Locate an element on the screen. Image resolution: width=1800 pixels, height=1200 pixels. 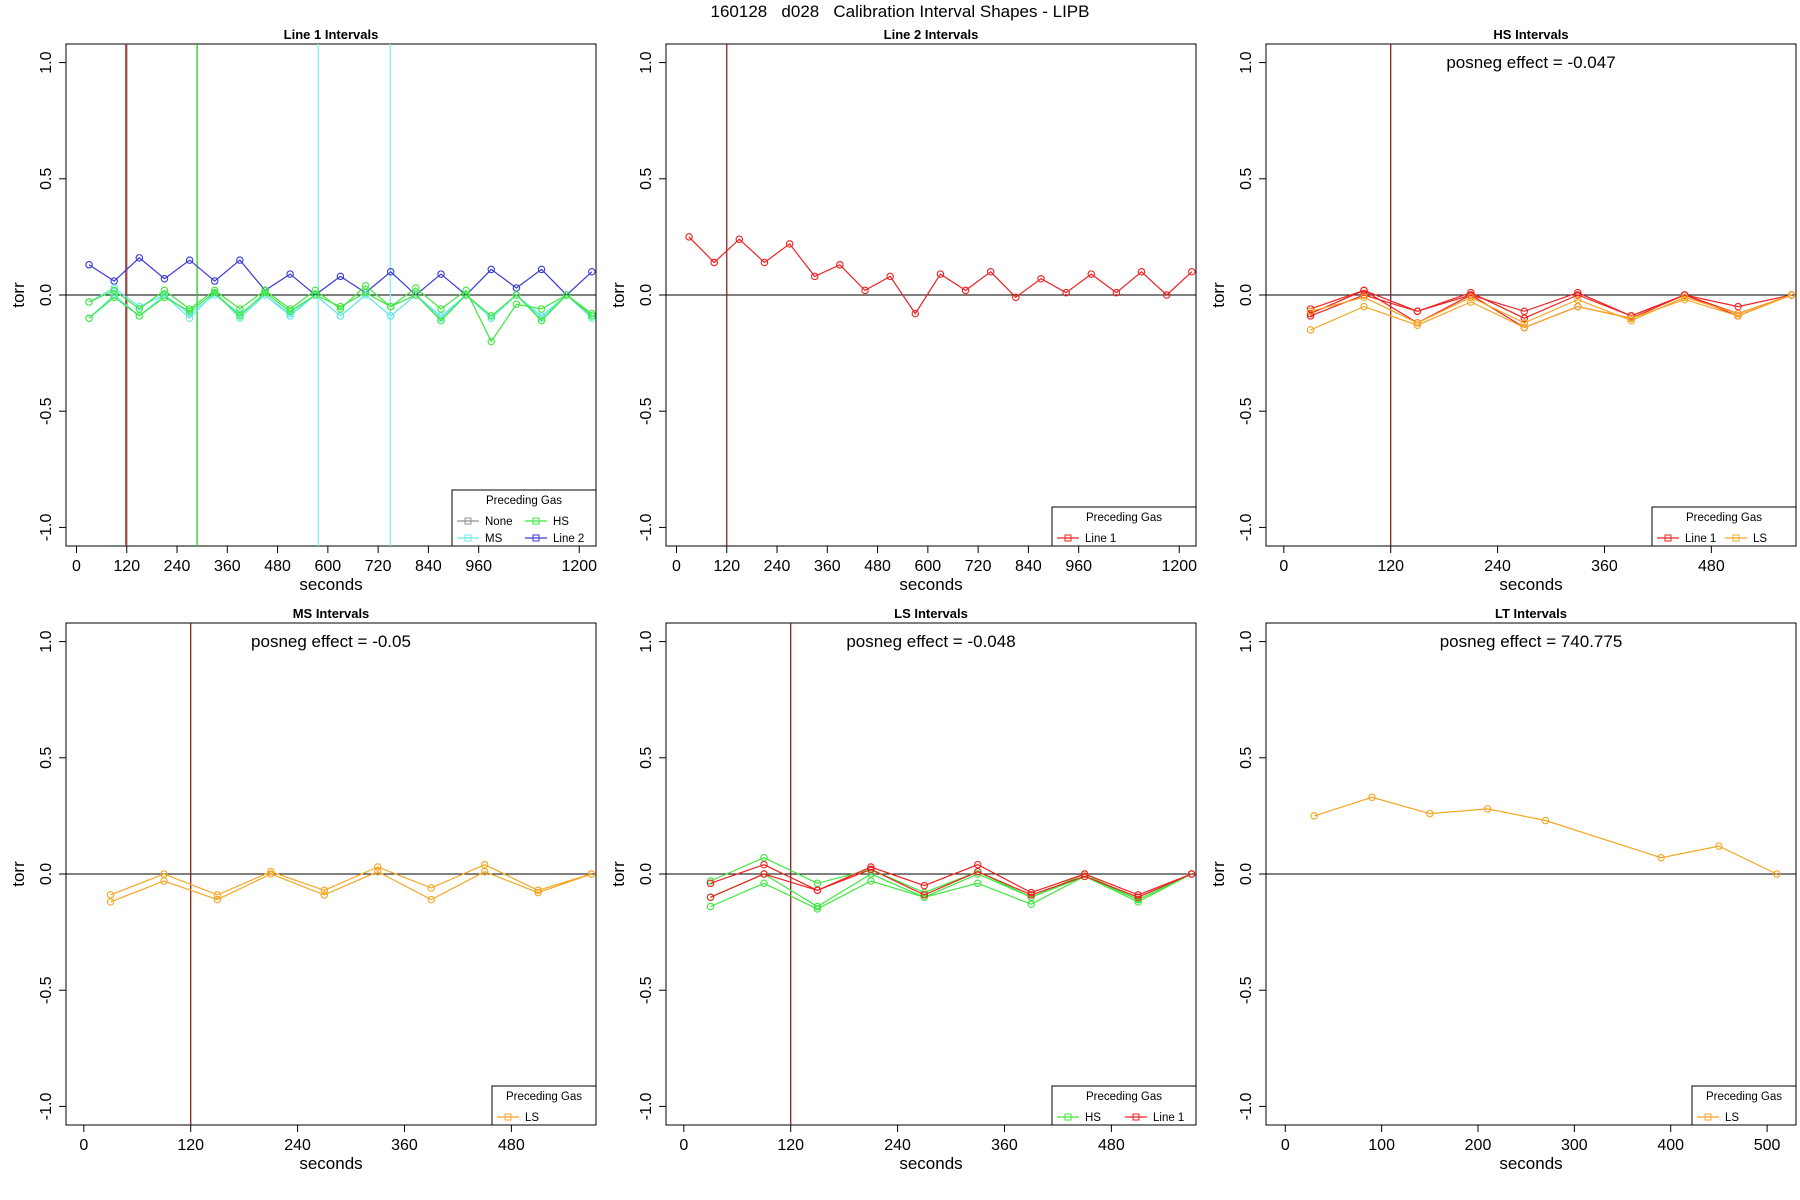
x-axis: 0 120 240 360 480 600 720 840 960 1200 is located at coordinates (934, 560).